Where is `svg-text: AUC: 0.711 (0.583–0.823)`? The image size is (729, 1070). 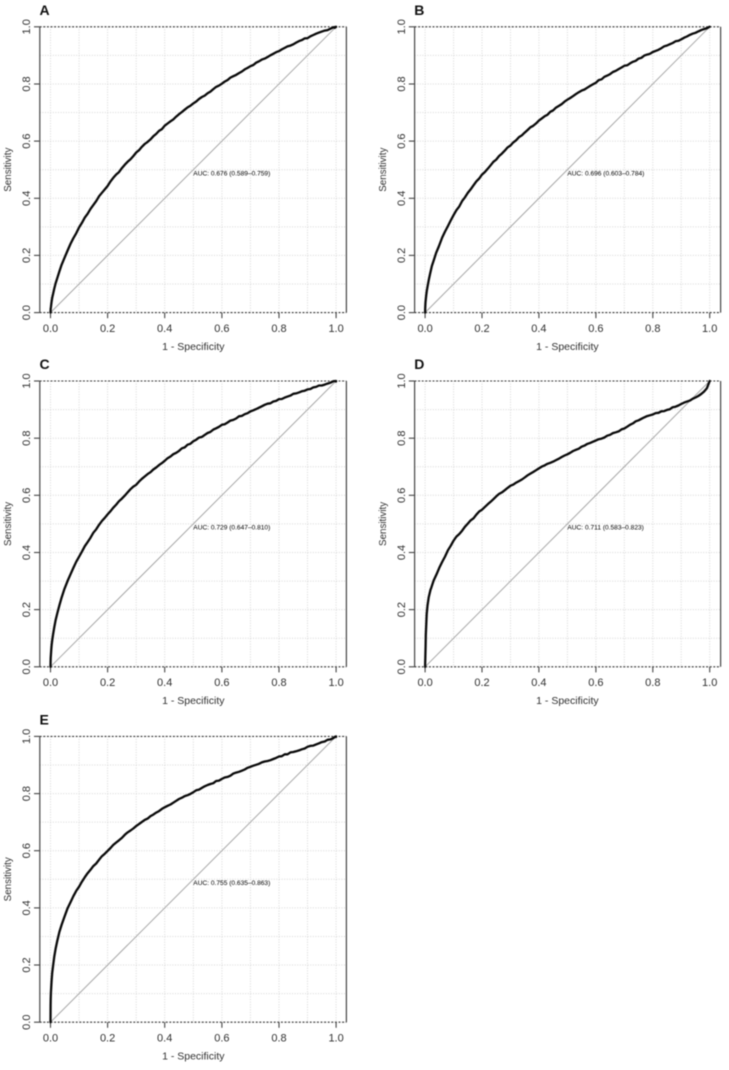 svg-text: AUC: 0.711 (0.583–0.823) is located at coordinates (605, 528).